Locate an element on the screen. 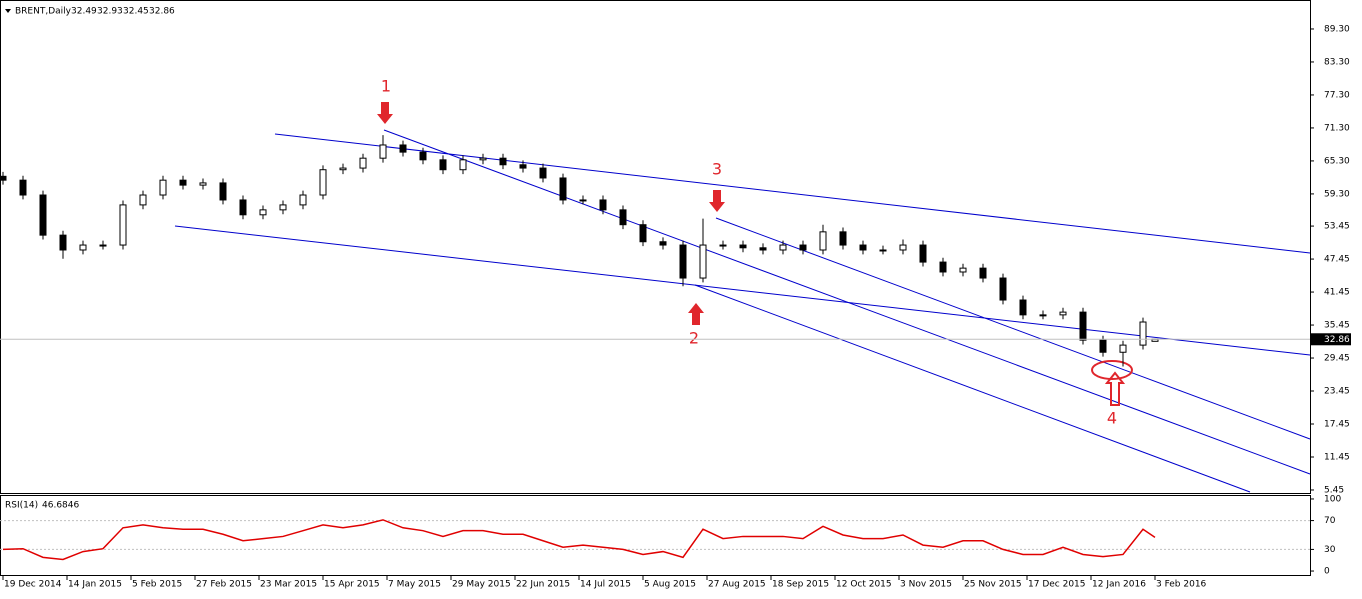 Image resolution: width=1362 pixels, height=599 pixels. current-price-box is located at coordinates (1331, 339).